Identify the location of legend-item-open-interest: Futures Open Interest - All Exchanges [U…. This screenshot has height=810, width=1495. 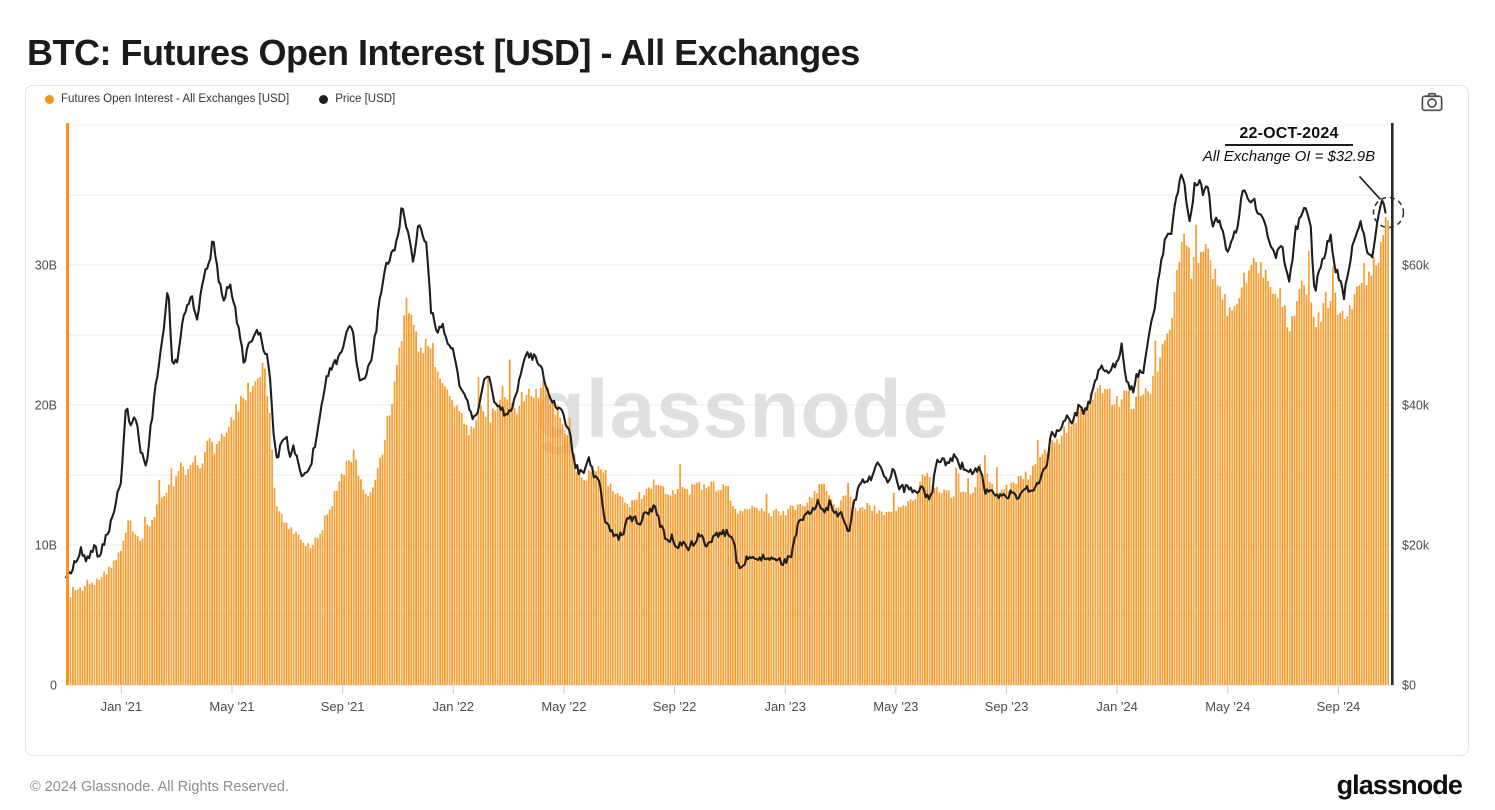
(167, 99).